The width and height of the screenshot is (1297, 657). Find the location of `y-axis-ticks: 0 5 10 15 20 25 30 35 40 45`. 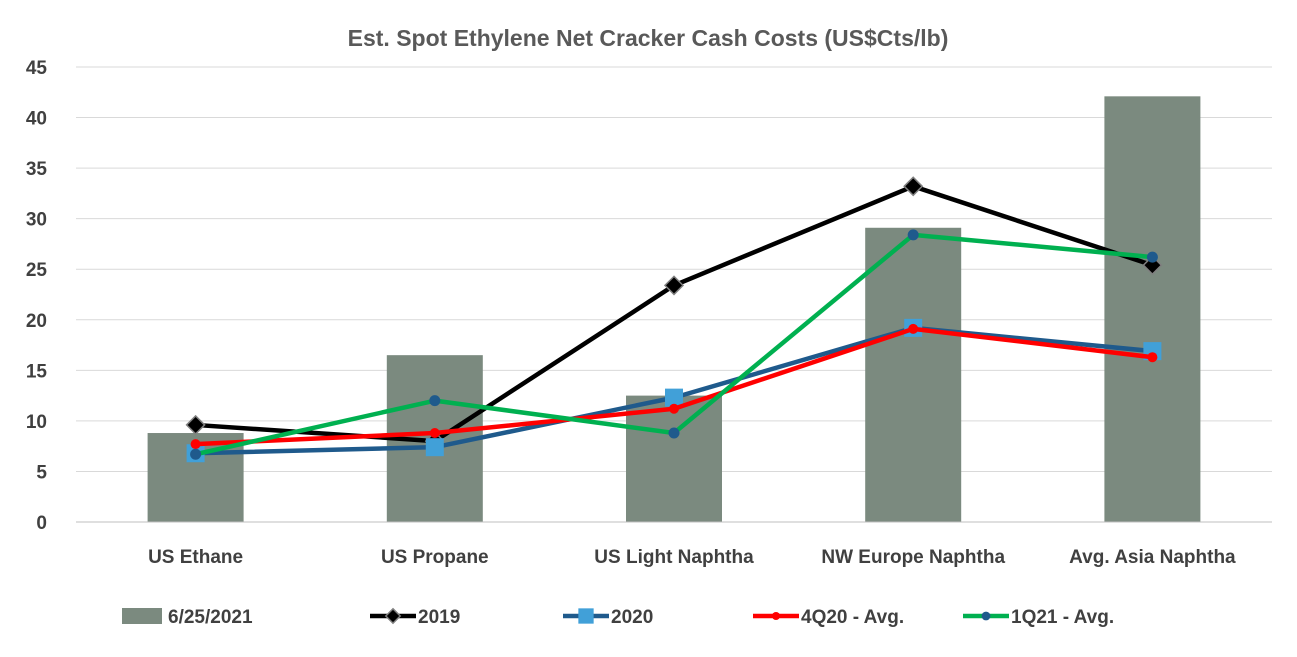

y-axis-ticks: 0 5 10 15 20 25 30 35 40 45 is located at coordinates (37, 296).